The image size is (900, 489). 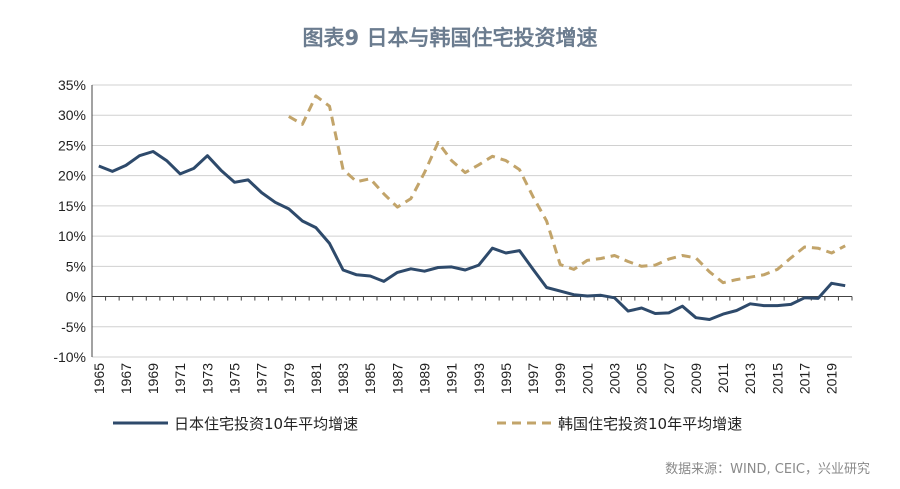 What do you see at coordinates (696, 378) in the screenshot?
I see `x-tick-label: 2009` at bounding box center [696, 378].